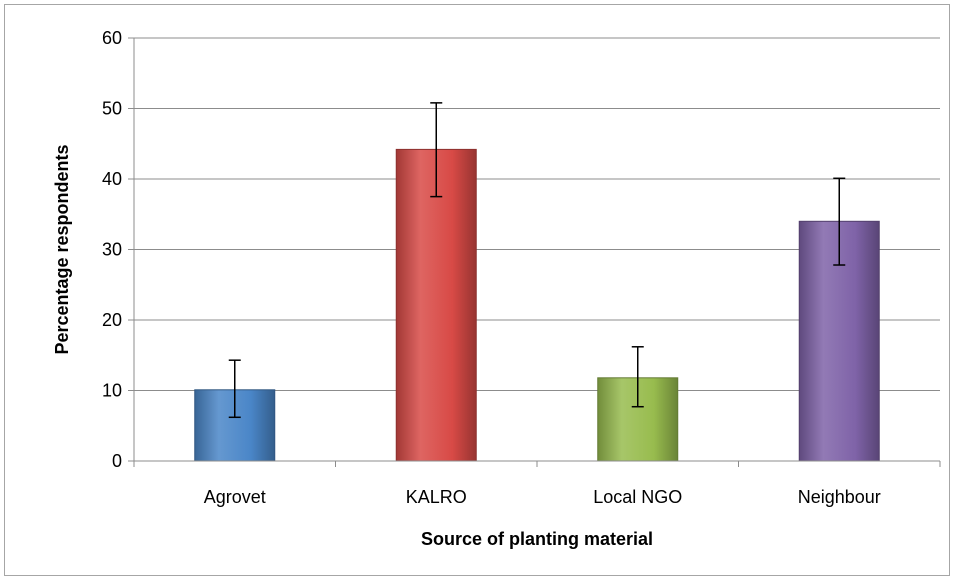 This screenshot has height=581, width=956. I want to click on x-category-label: Local NGO, so click(637, 497).